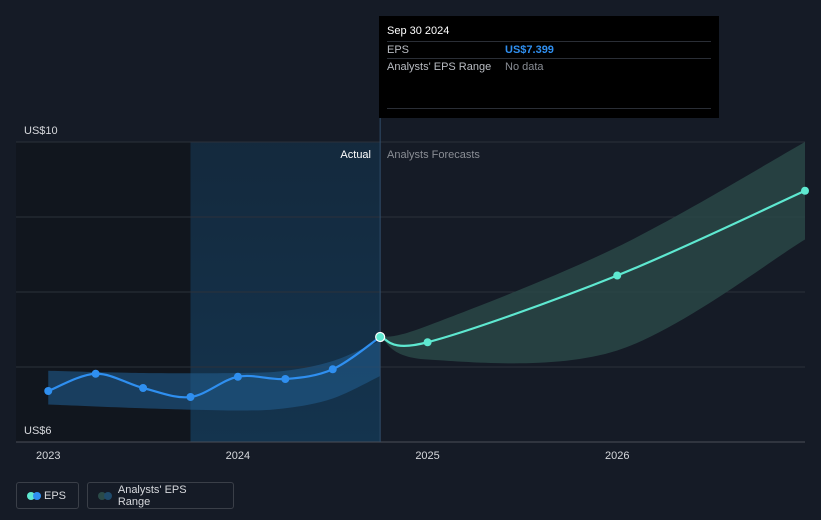 This screenshot has height=520, width=821. I want to click on tooltip-eps-row: EPS US$7.399, so click(549, 50).